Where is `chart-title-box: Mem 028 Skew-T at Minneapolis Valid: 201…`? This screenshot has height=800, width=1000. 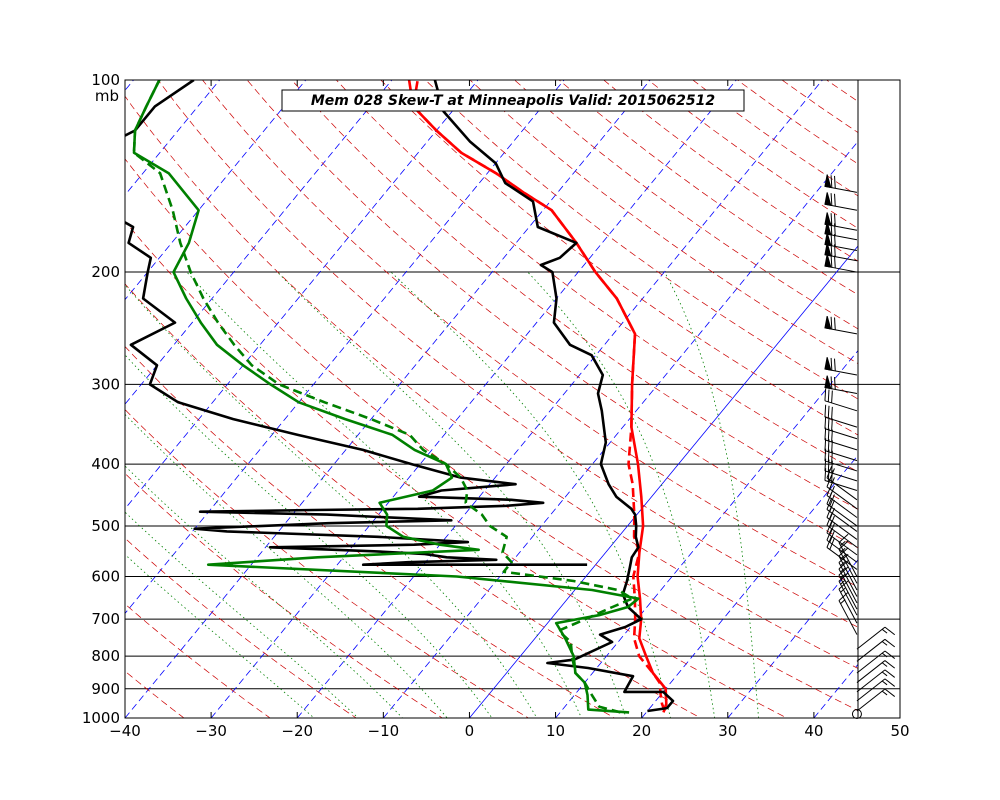 chart-title-box: Mem 028 Skew-T at Minneapolis Valid: 201… is located at coordinates (513, 100).